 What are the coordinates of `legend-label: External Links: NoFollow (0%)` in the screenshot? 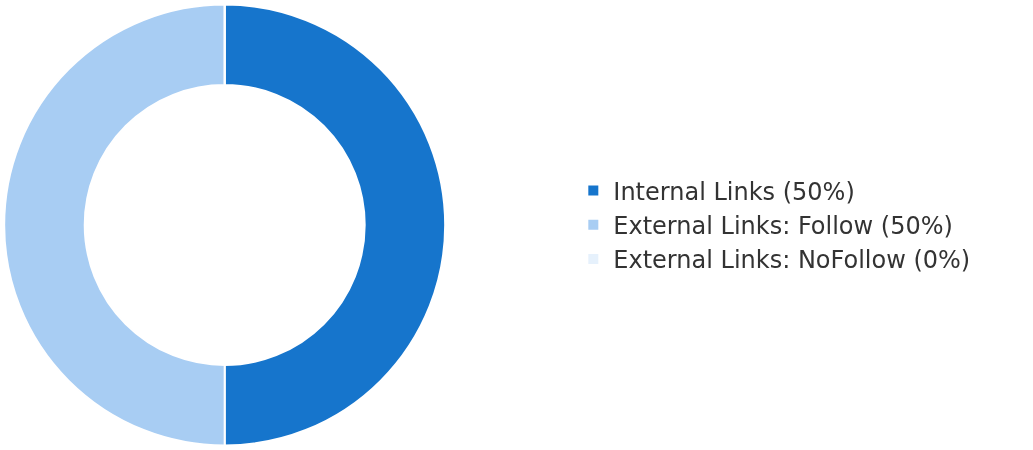 It's located at (792, 260).